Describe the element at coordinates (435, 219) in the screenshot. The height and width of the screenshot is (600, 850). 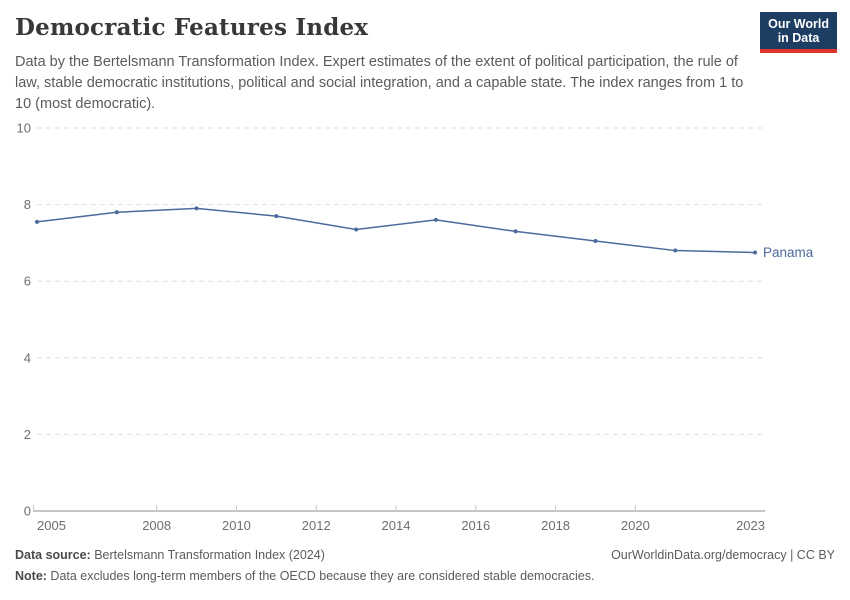
I see `data-point-2015` at that location.